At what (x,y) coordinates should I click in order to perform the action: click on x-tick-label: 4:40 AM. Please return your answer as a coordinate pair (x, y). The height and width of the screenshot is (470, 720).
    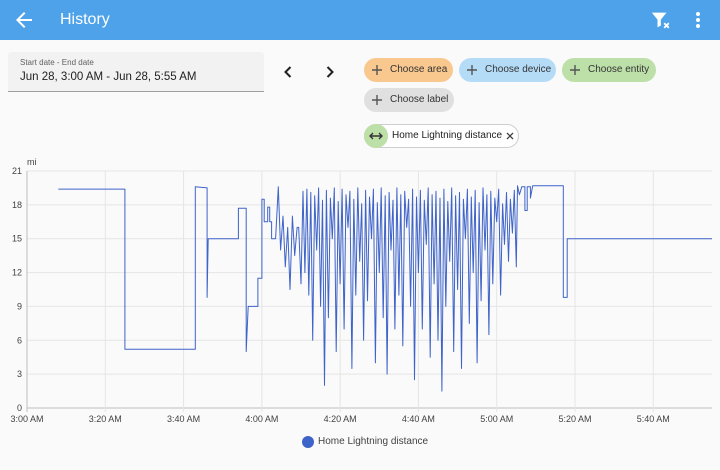
    Looking at the image, I should click on (418, 419).